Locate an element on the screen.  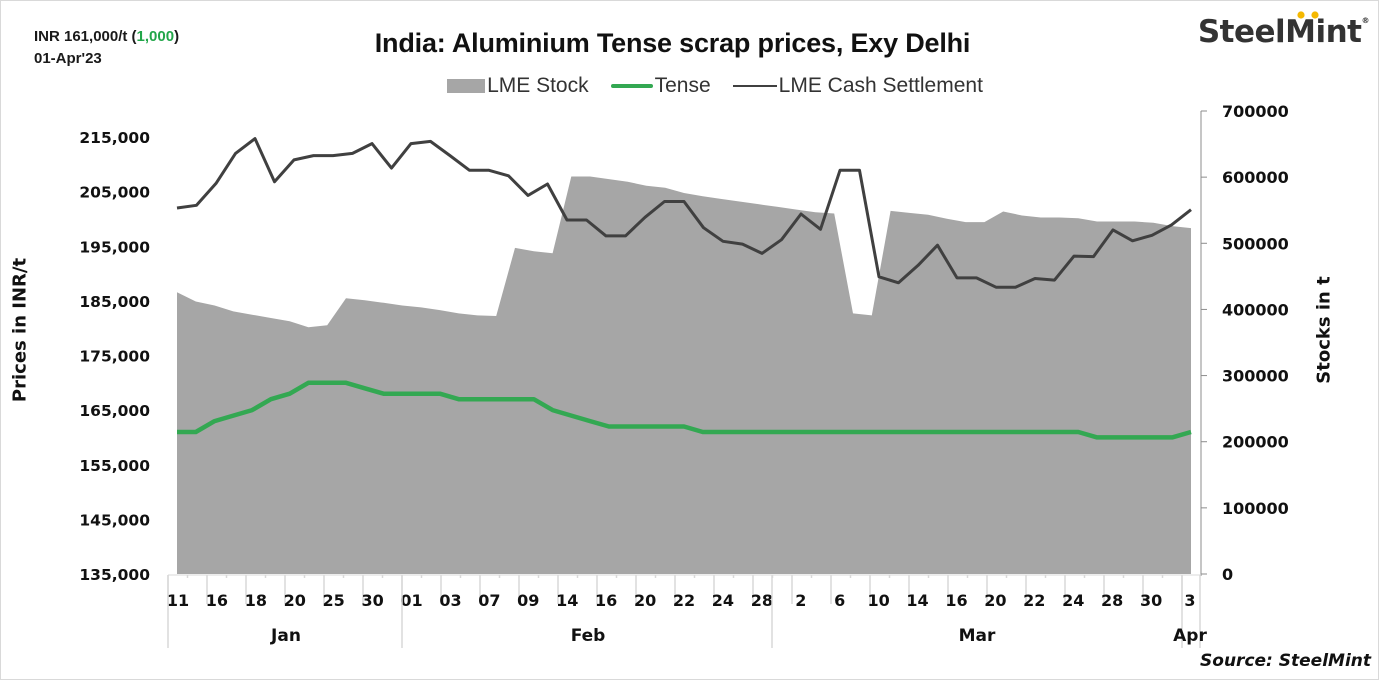
right-axis-title: Stocks in t is located at coordinates (1324, 330).